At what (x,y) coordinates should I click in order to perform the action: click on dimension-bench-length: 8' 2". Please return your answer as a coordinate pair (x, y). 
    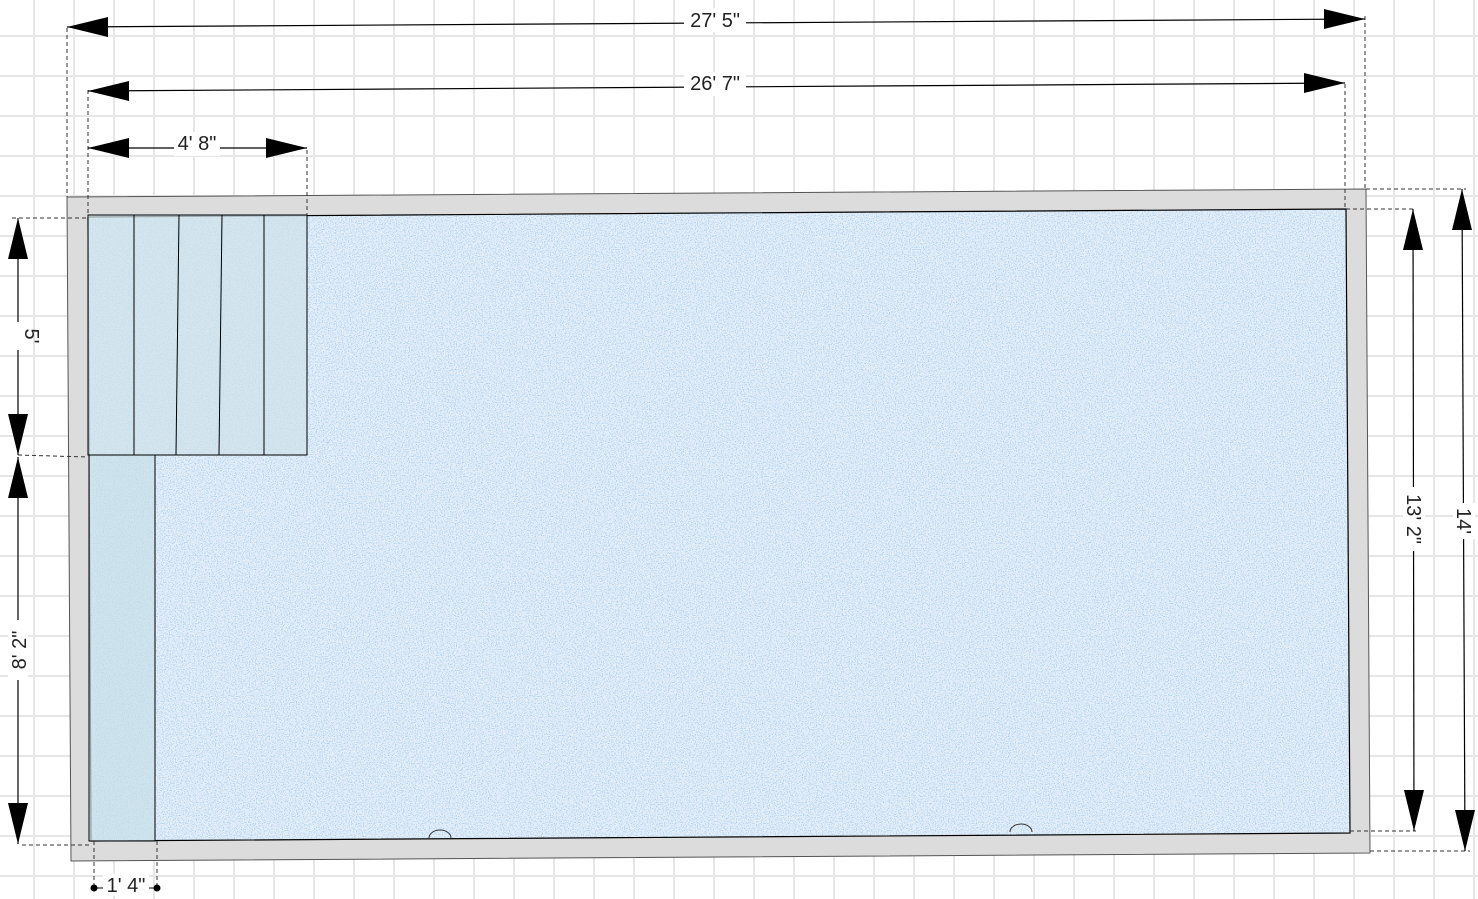
    Looking at the image, I should click on (19, 650).